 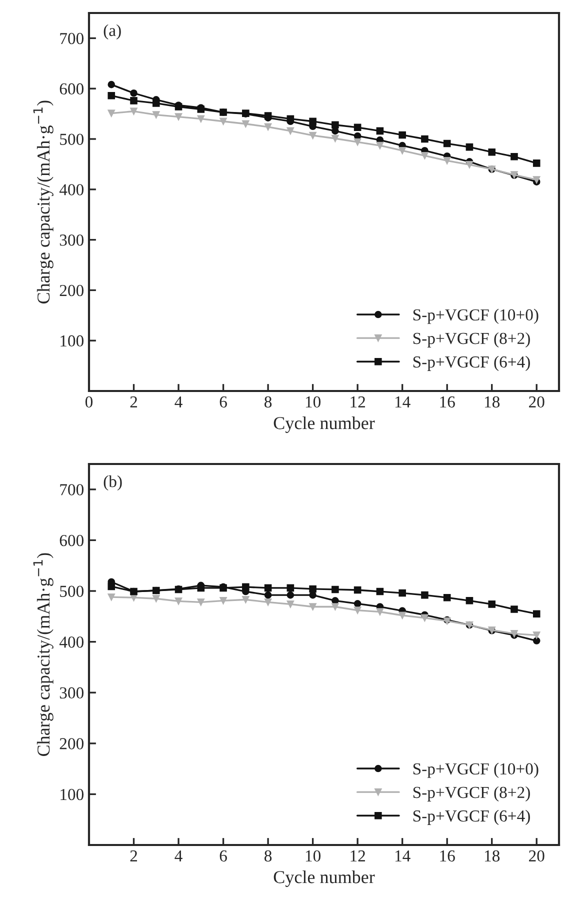 What do you see at coordinates (89, 402) in the screenshot?
I see `x-tick-label: 0` at bounding box center [89, 402].